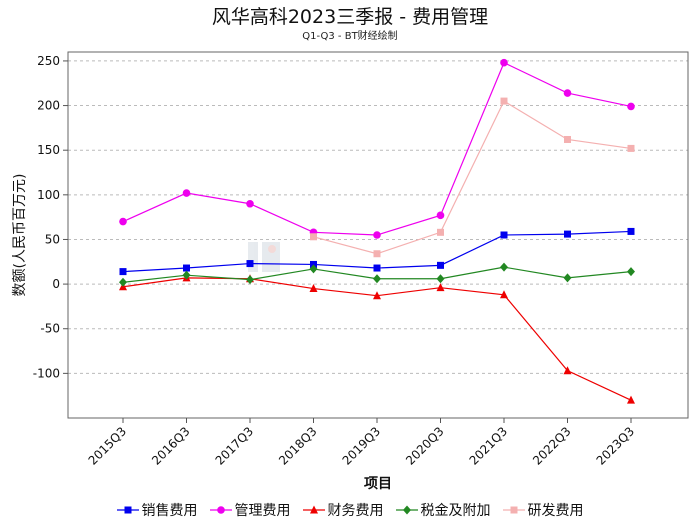 This screenshot has height=524, width=700. What do you see at coordinates (350, 17) in the screenshot?
I see `chart-title: 风华高科2023三季报 - 费用管理` at bounding box center [350, 17].